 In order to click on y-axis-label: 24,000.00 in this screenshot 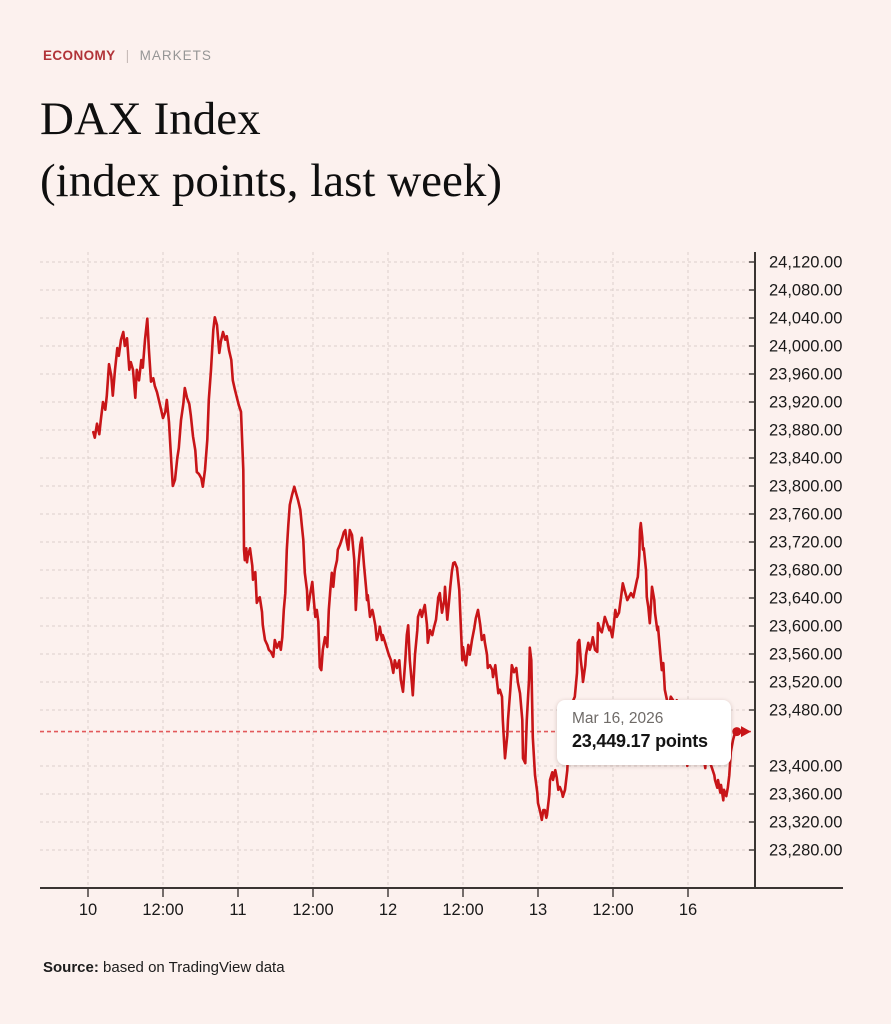, I will do `click(805, 347)`.